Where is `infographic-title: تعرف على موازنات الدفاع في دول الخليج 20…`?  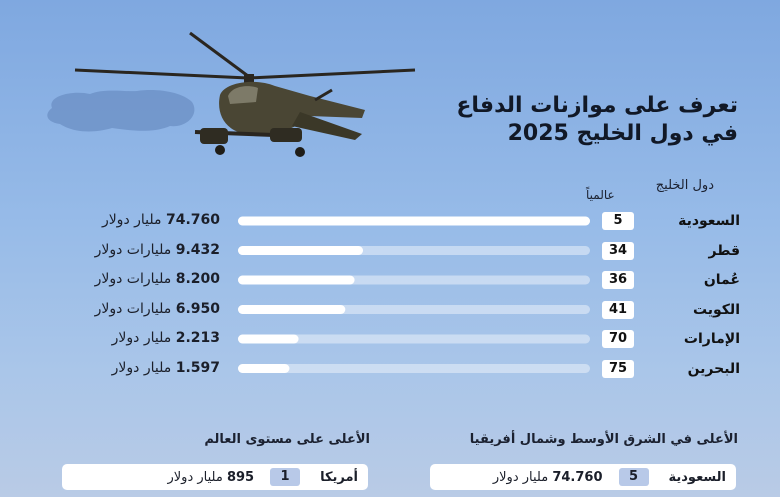
infographic-title: تعرف على موازنات الدفاع في دول الخليج 20… is located at coordinates (597, 120).